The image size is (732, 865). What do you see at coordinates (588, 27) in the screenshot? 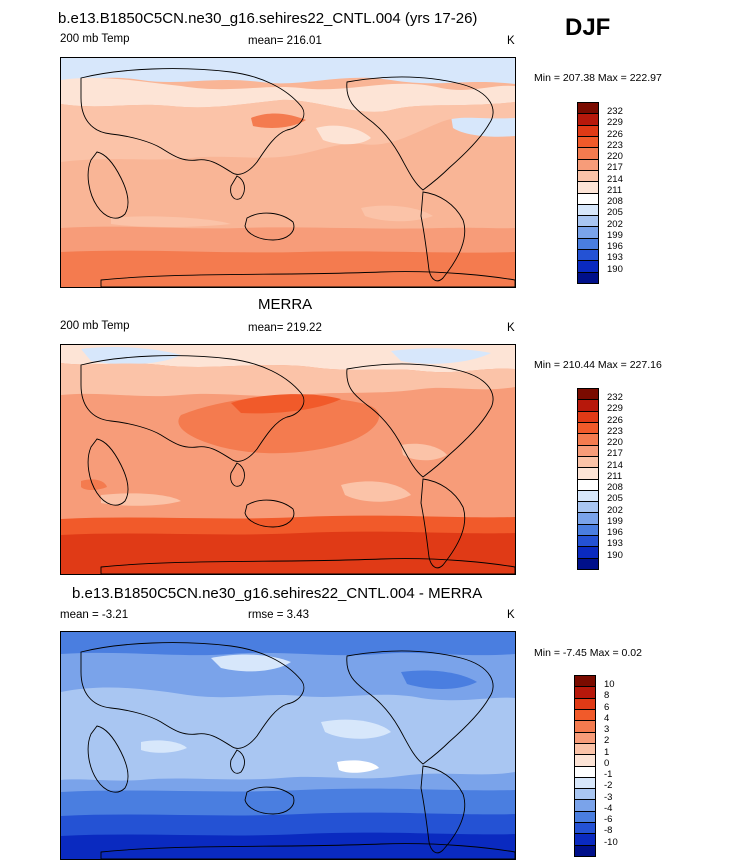
I see `season-label: DJF` at bounding box center [588, 27].